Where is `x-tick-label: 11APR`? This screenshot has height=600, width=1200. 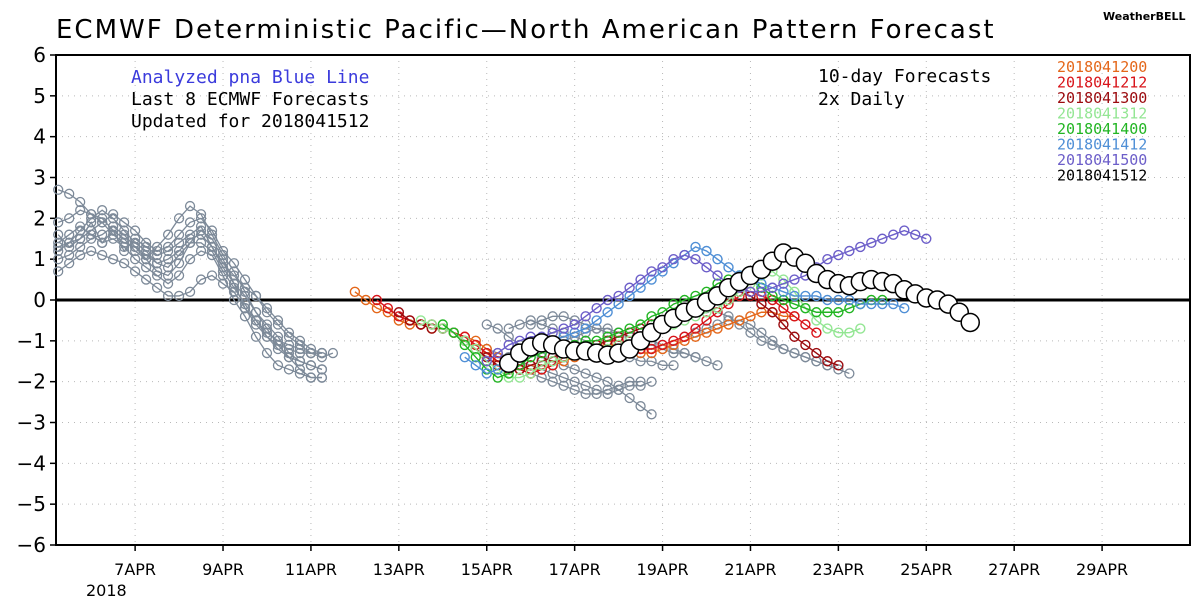
x-tick-label: 11APR is located at coordinates (311, 569).